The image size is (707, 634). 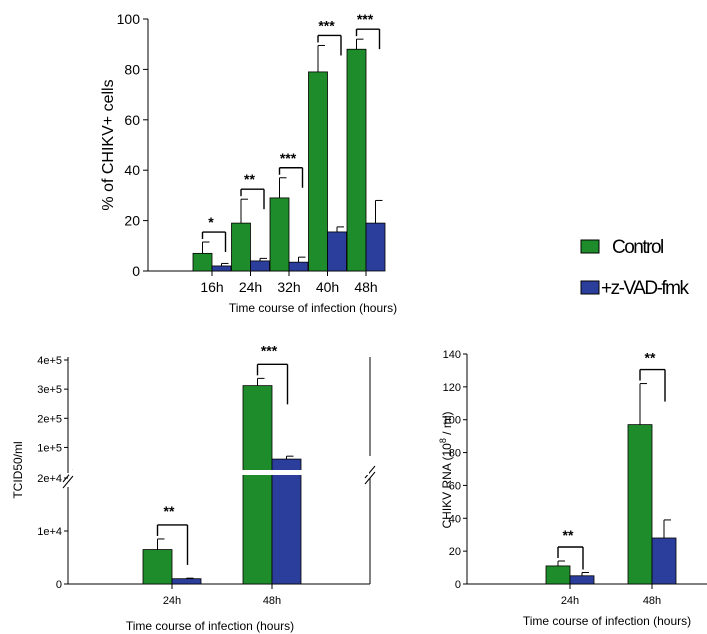 I want to click on legend-zvad-label: +z-VAD-fmk, so click(x=645, y=288).